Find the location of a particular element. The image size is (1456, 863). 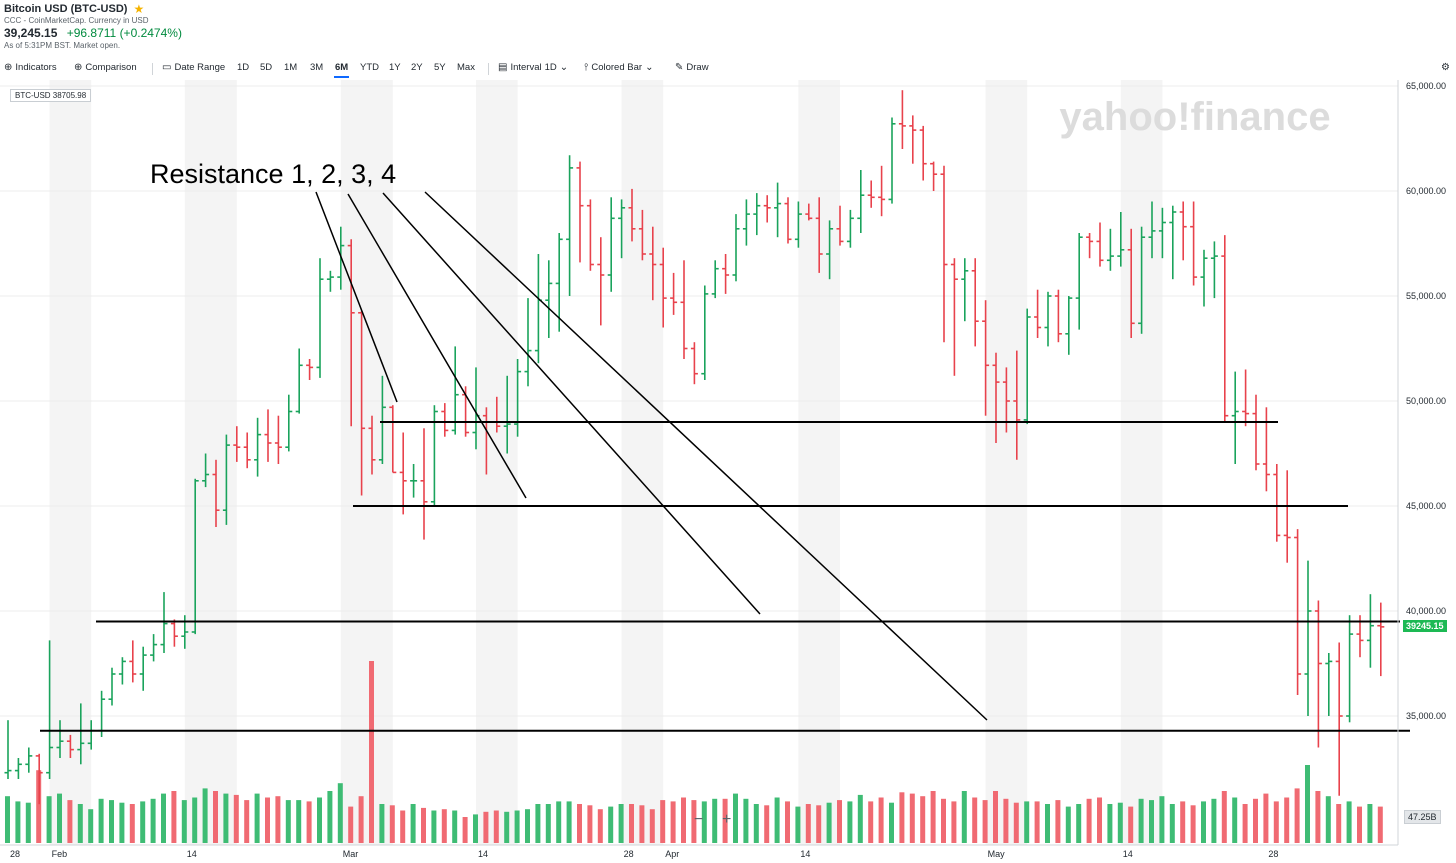

indicators-button: ⊕ Indicators is located at coordinates (30, 67).